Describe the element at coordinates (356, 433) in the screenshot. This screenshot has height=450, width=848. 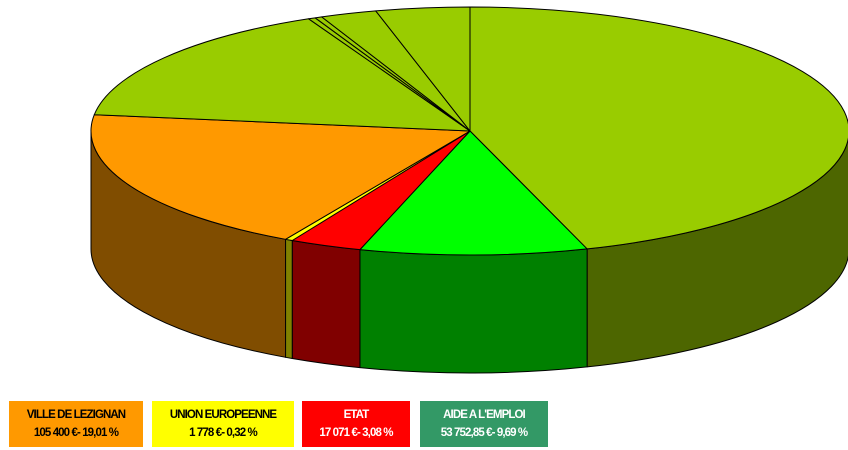
I see `legend-etat-value: 17 071 €- 3,08 %` at that location.